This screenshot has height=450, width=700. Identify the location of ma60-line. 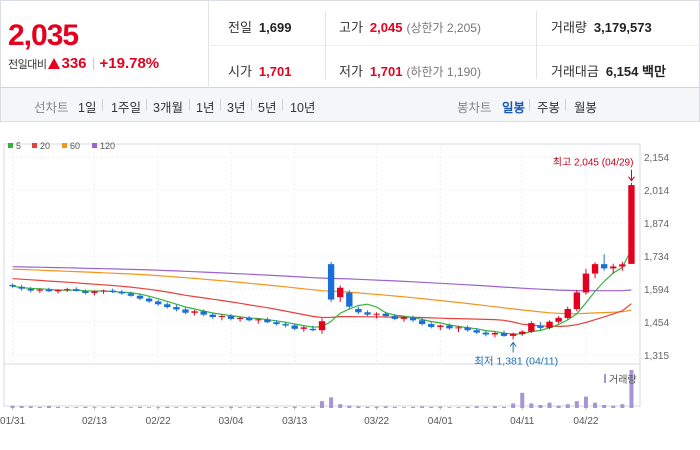
(322, 291).